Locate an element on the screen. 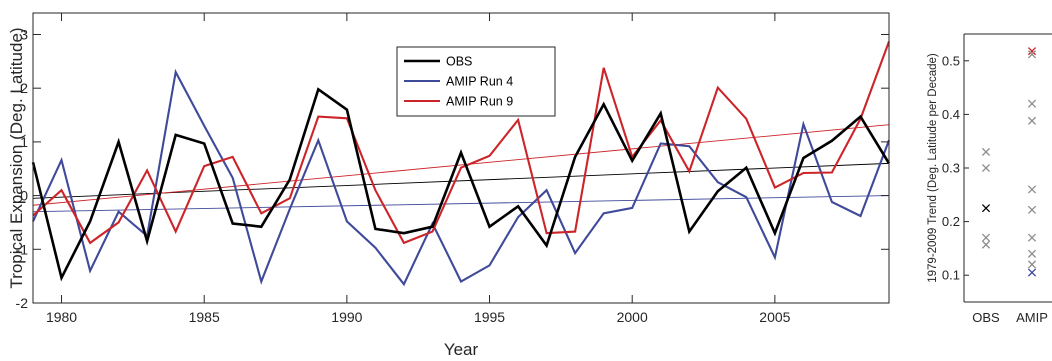  side-y-tick-label: 0.4 is located at coordinates (951, 114).